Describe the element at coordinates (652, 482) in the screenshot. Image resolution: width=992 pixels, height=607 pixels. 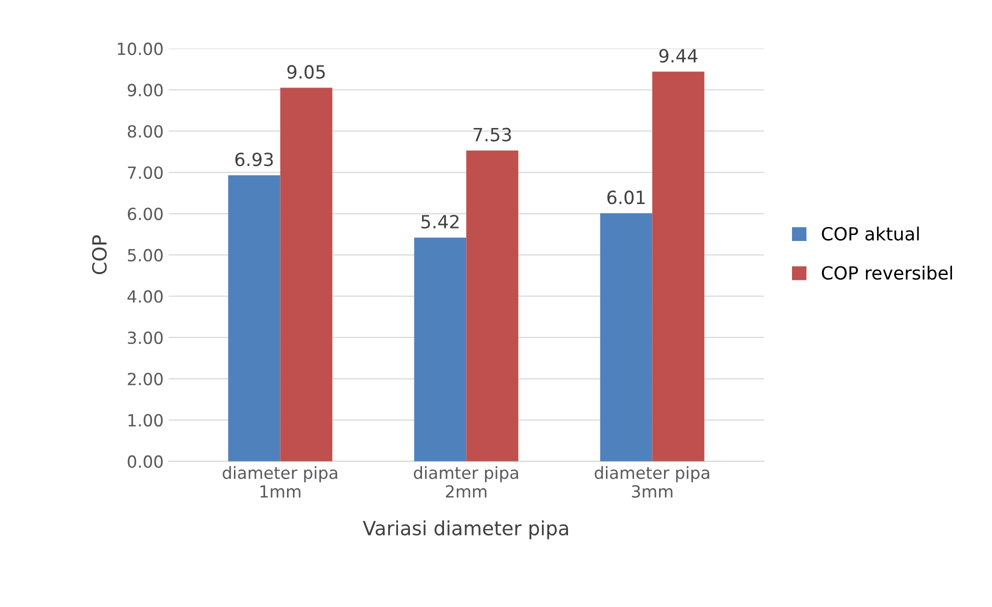
I see `x-tick-label: diameter pipa 3mm` at that location.